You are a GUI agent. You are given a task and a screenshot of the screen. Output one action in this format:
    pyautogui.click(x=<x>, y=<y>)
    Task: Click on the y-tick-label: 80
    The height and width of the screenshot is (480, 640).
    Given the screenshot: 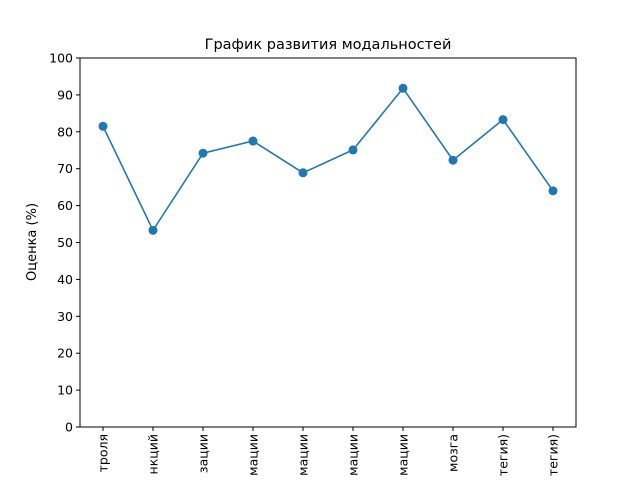 What is the action you would take?
    pyautogui.click(x=65, y=131)
    